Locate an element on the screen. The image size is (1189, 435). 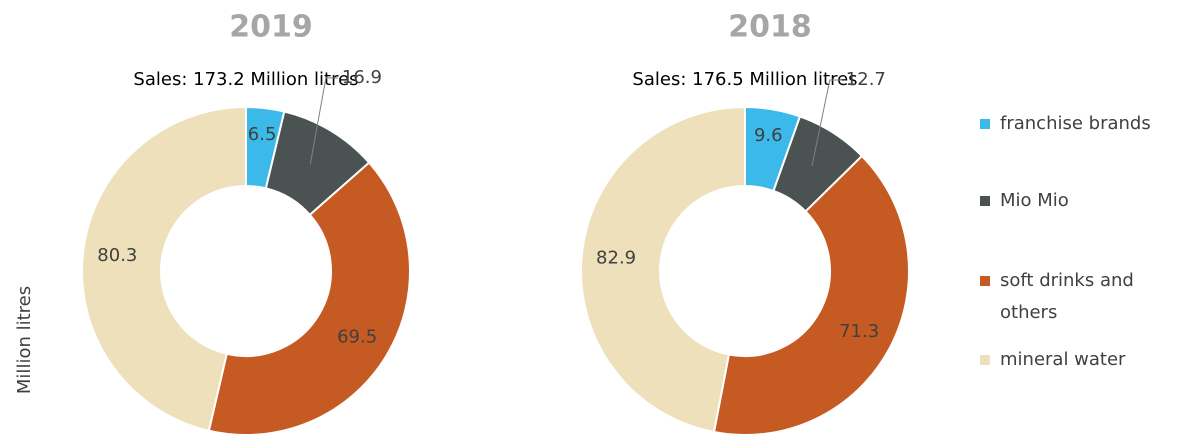
data-label: 16.9 is located at coordinates (362, 77).